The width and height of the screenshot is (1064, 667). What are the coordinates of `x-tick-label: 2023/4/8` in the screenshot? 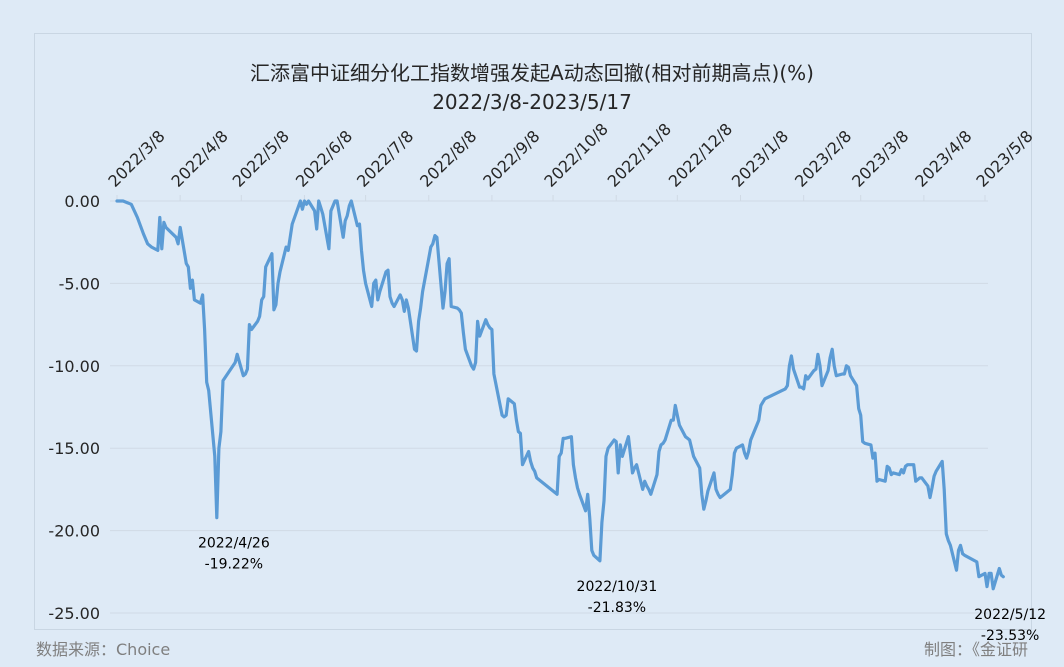 It's located at (943, 159).